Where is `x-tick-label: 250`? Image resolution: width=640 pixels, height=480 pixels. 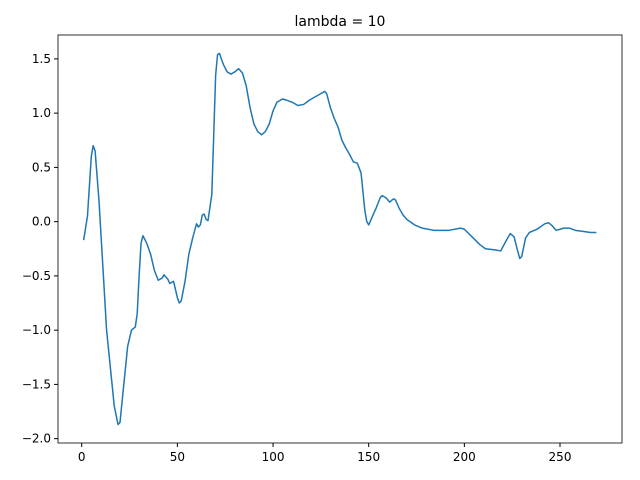
x-tick-label: 250 is located at coordinates (560, 457).